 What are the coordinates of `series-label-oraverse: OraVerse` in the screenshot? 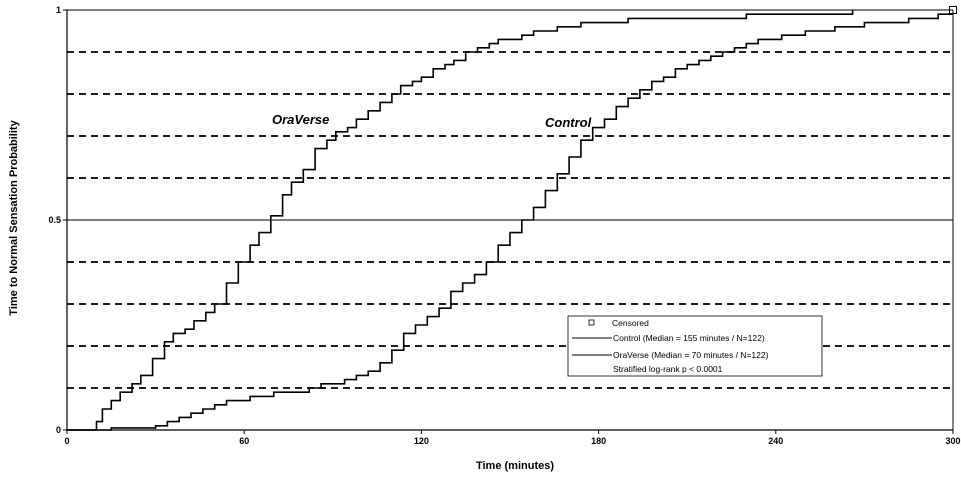 It's located at (300, 119).